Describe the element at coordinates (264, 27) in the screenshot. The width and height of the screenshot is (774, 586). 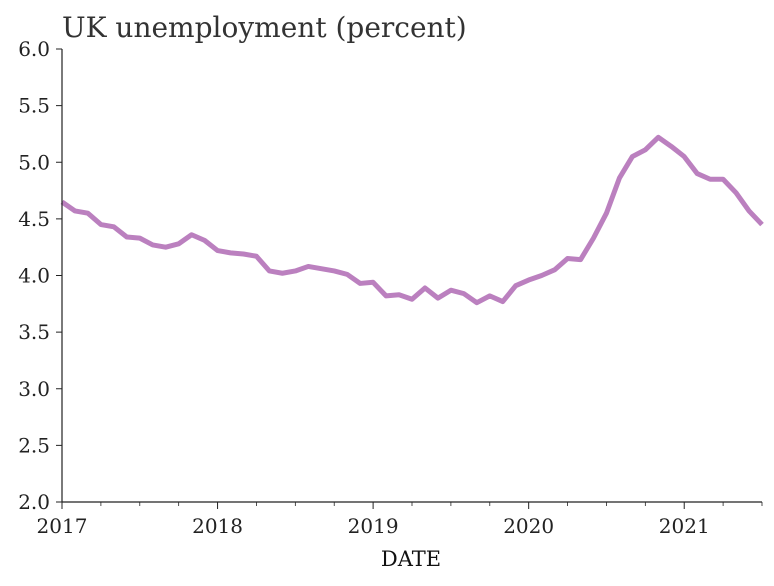
I see `chart-title: UK unemployment (percent)` at that location.